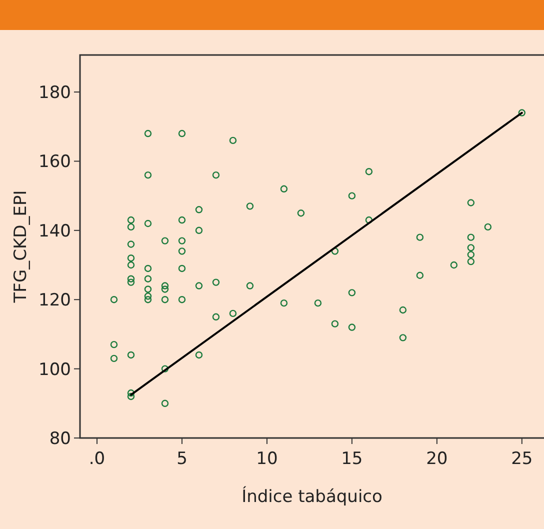  Describe the element at coordinates (97, 459) in the screenshot. I see `x-tick-label: .0` at that location.